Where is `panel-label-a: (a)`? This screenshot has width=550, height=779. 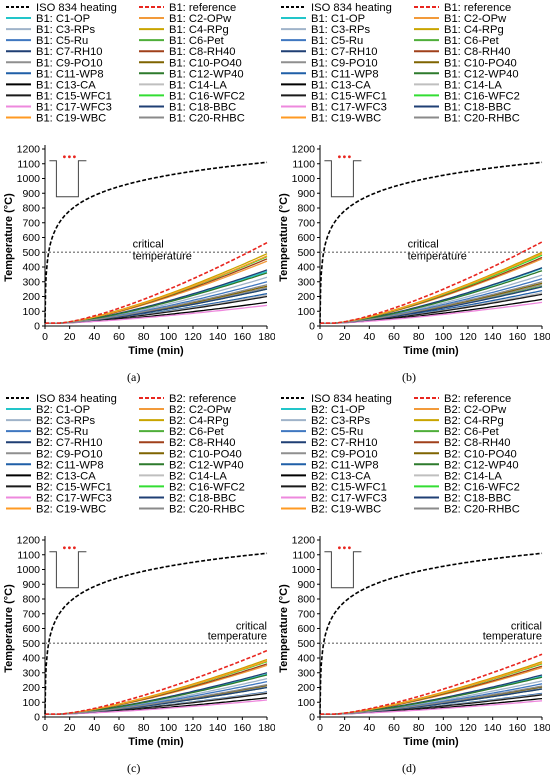
panel-label-a: (a) is located at coordinates (134, 377).